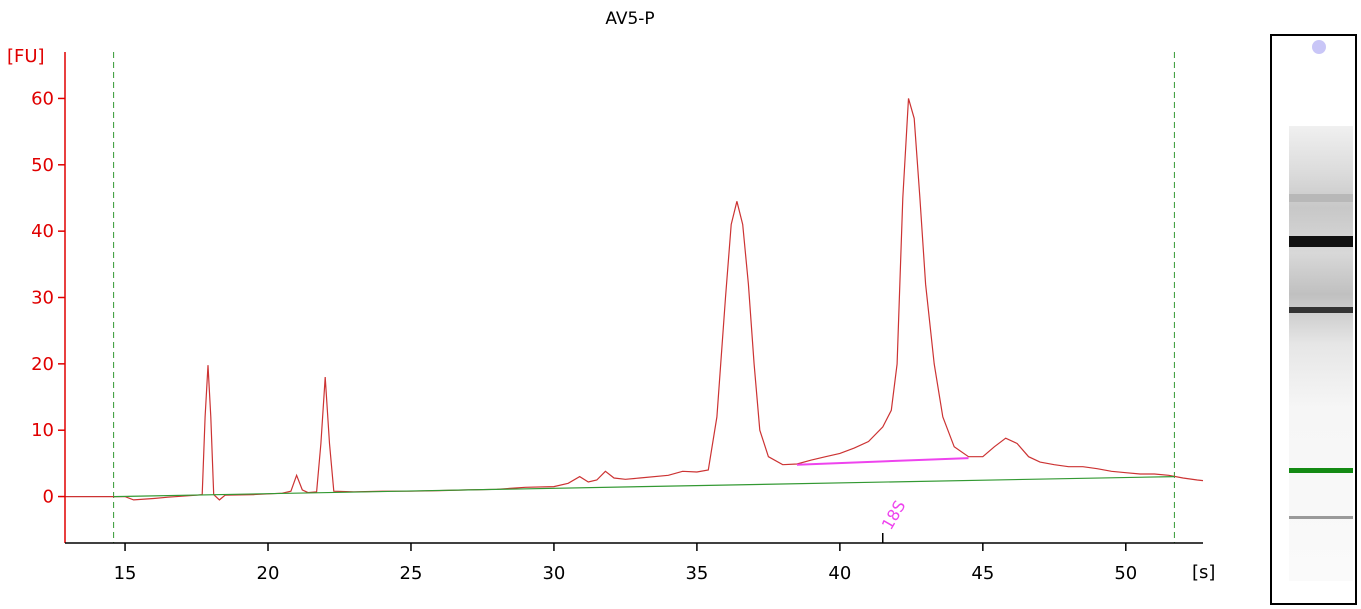  What do you see at coordinates (1321, 517) in the screenshot?
I see `gel-band-low` at bounding box center [1321, 517].